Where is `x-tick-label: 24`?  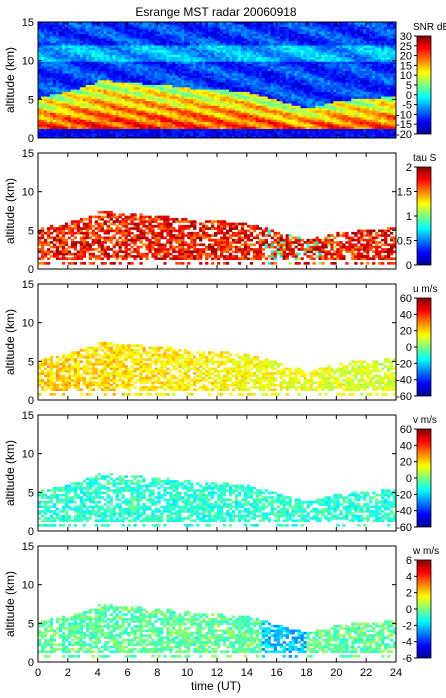
x-tick-label: 24 is located at coordinates (396, 673).